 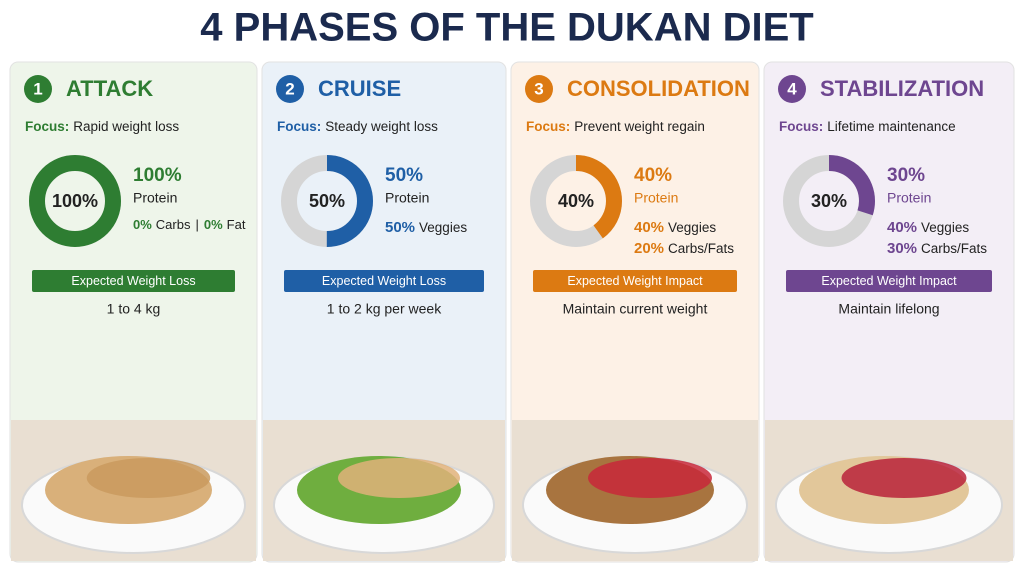 What do you see at coordinates (635, 309) in the screenshot?
I see `result-text: Maintain current weight` at bounding box center [635, 309].